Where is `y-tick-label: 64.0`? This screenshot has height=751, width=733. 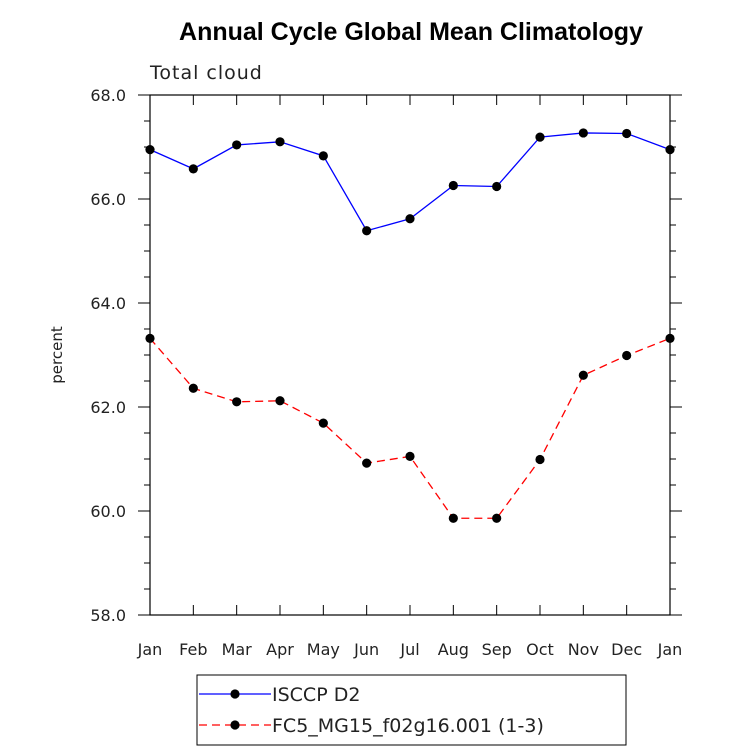 y-tick-label: 64.0 is located at coordinates (108, 303).